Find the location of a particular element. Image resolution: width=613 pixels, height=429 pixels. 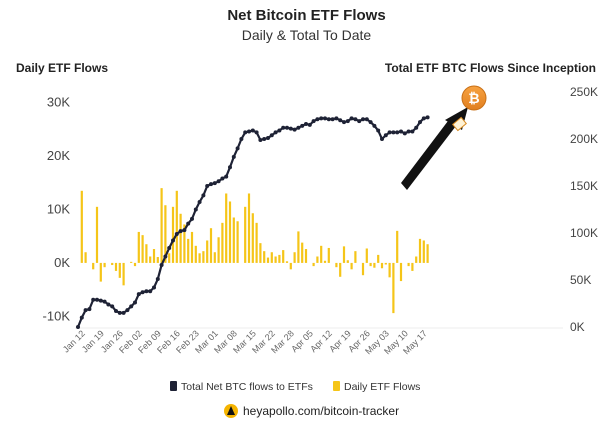

rocket-flame is located at coordinates (459, 124).